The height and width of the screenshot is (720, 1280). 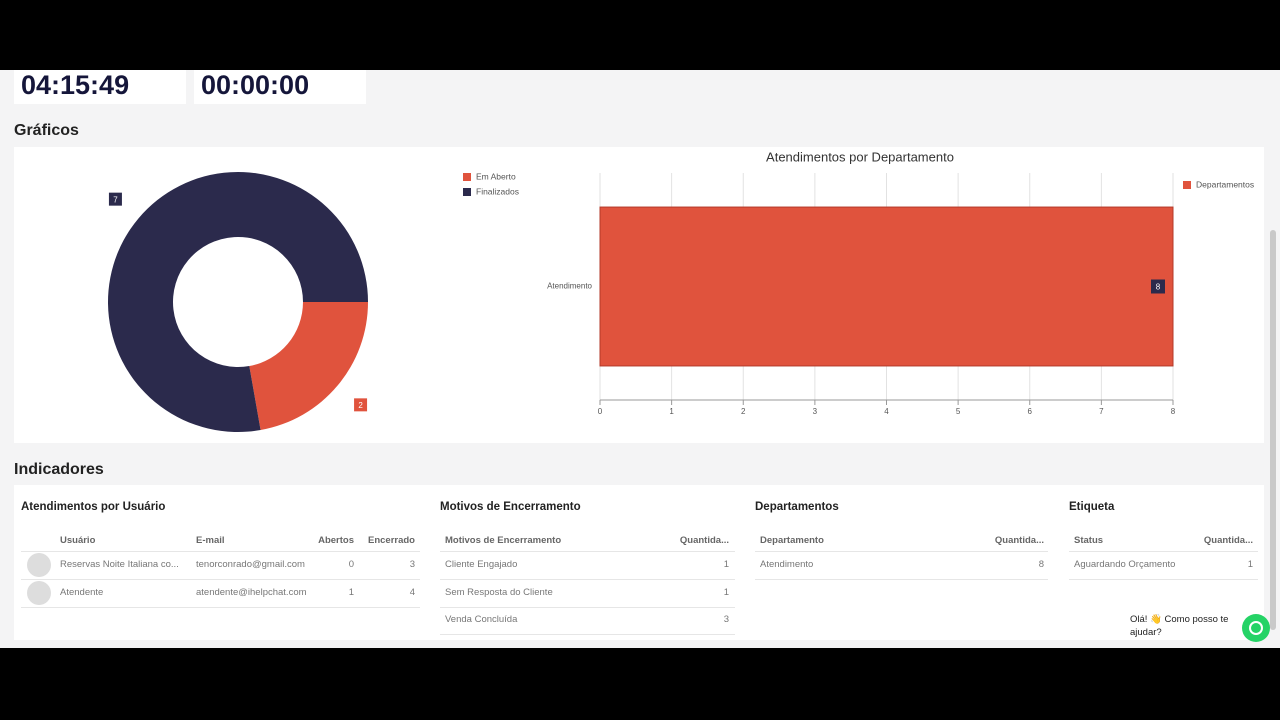 What do you see at coordinates (671, 411) in the screenshot?
I see `x-tick-label: 1` at bounding box center [671, 411].